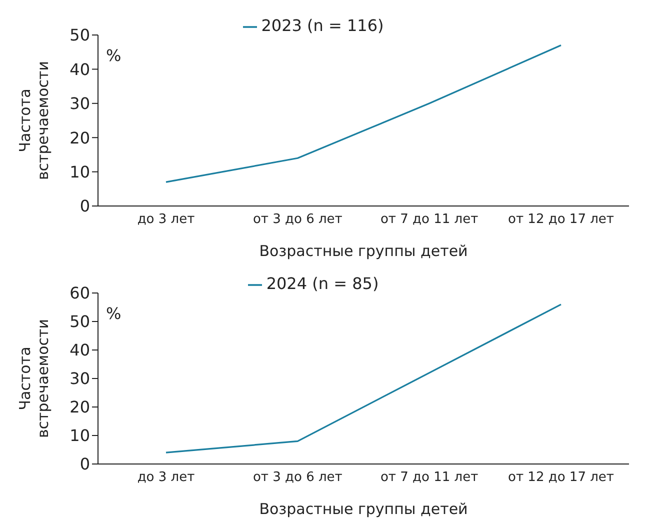  I want to click on y-tick-label: 60, so click(80, 293).